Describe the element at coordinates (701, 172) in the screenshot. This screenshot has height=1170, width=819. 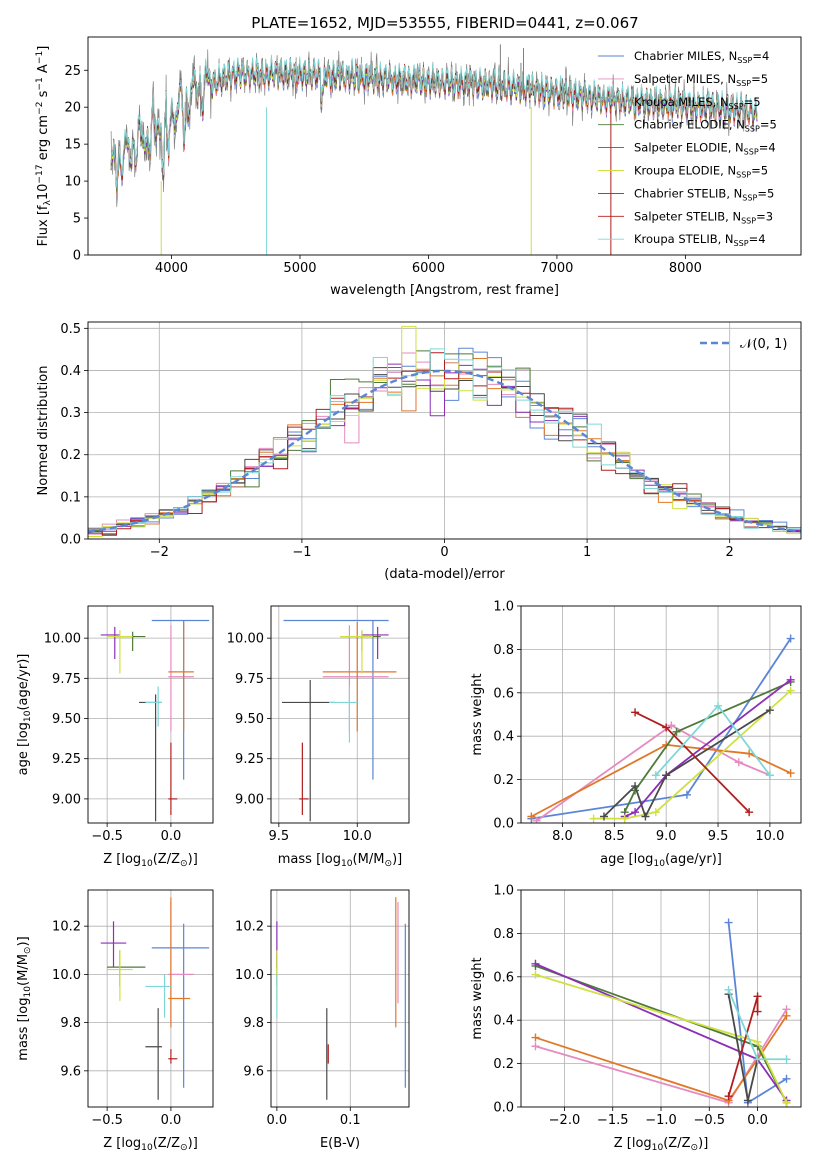
I see `spectrum-legend-label-5: Kroupa ELODIE, NSSP=5` at that location.